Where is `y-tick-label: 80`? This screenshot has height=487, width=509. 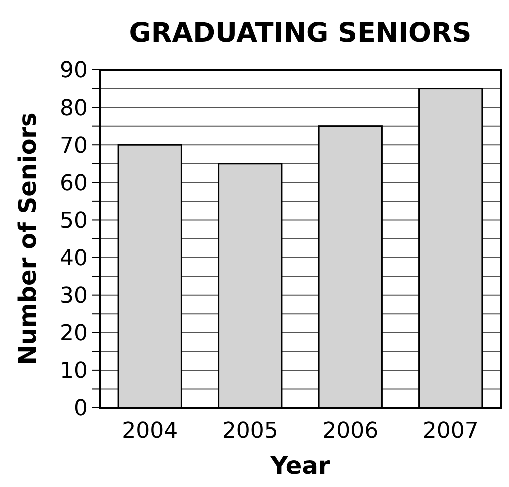
y-tick-label: 80 is located at coordinates (74, 109).